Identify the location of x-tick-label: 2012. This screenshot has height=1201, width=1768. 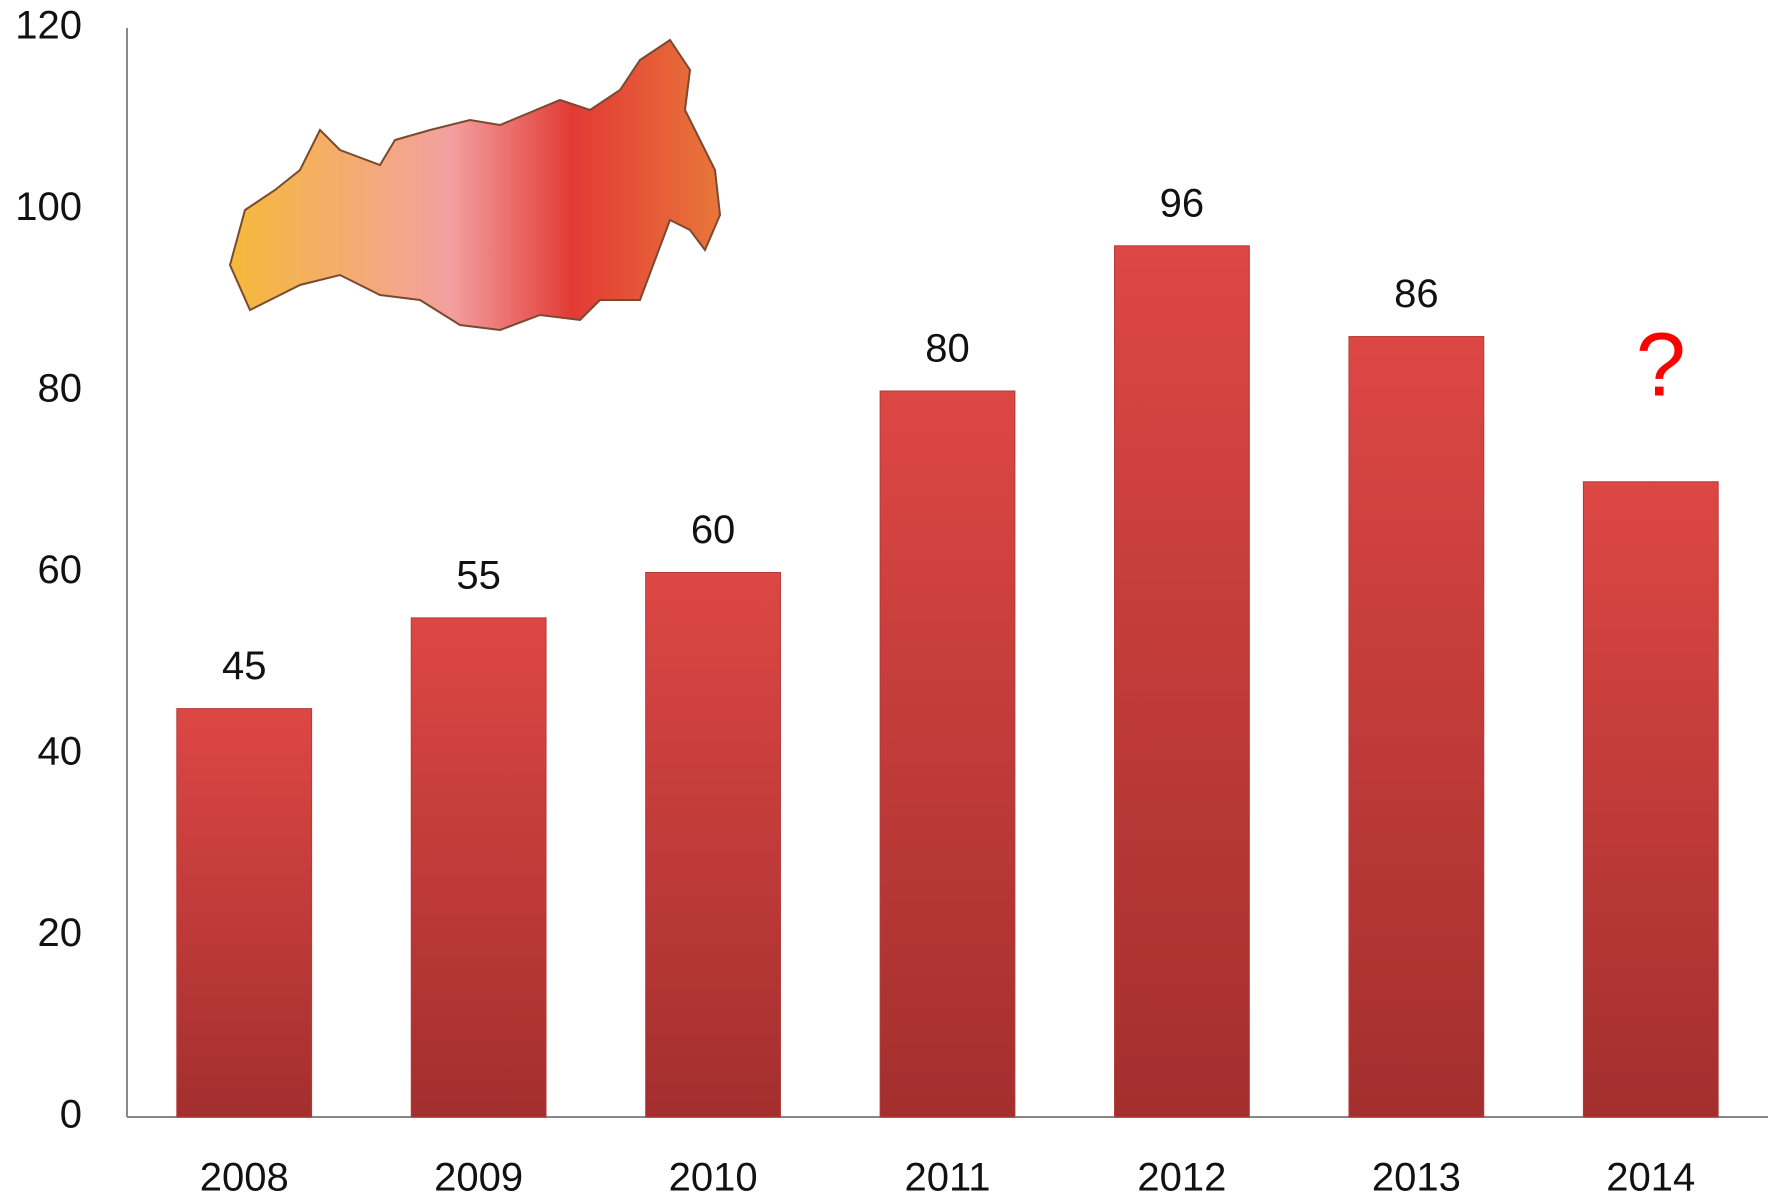
(1181, 1178).